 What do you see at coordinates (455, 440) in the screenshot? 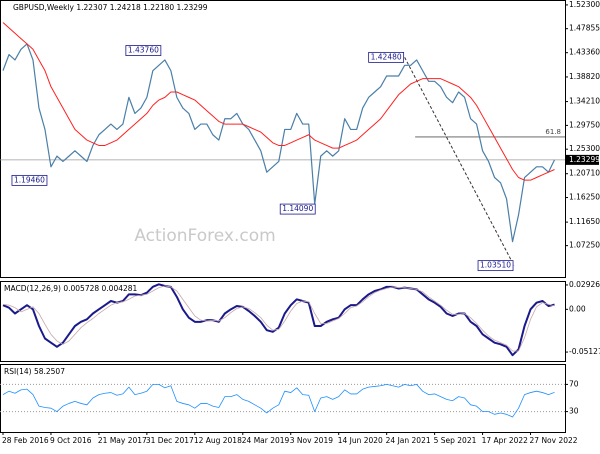
I see `x-tick-label: 5 Sep 2021` at bounding box center [455, 440].